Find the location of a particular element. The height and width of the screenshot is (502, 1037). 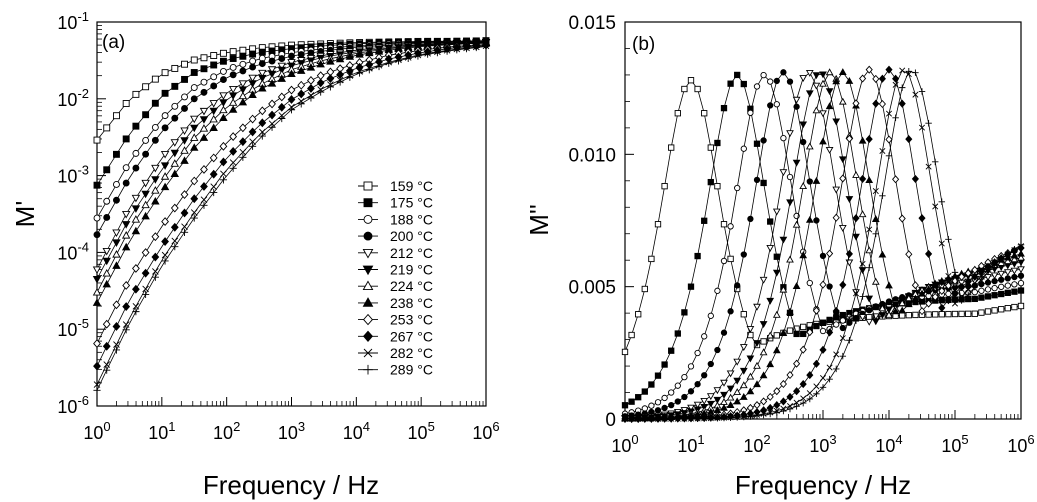

panel-a-label: (a) is located at coordinates (113, 42).